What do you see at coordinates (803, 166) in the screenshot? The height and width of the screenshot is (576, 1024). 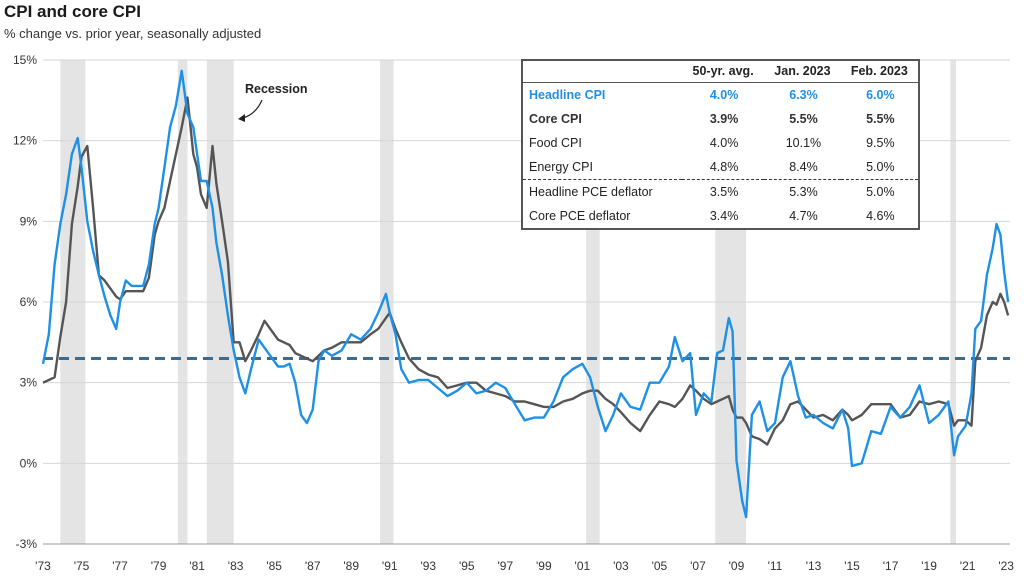 I see `cell-value: 8.4%` at bounding box center [803, 166].